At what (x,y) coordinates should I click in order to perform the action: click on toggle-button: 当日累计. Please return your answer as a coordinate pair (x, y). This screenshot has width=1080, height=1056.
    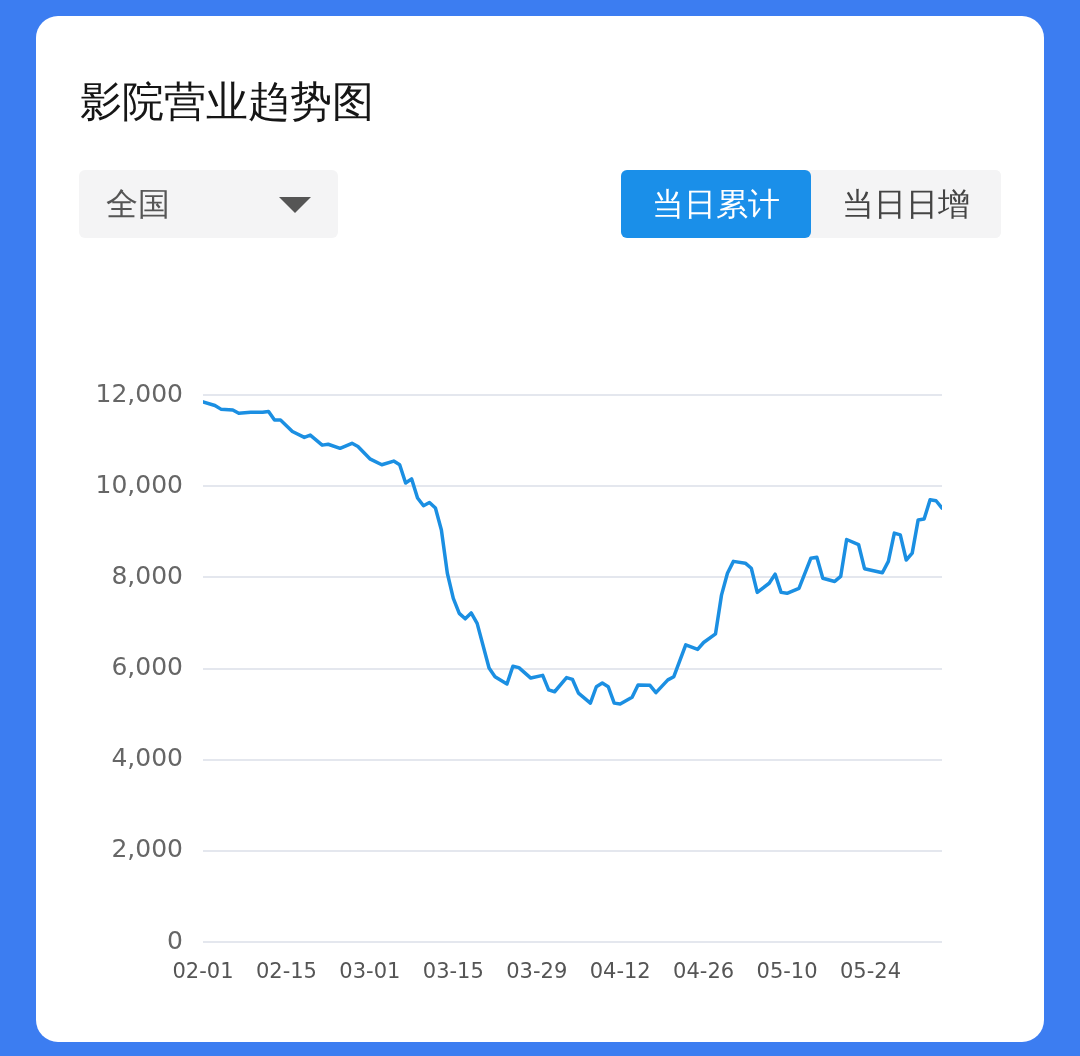
    Looking at the image, I should click on (716, 204).